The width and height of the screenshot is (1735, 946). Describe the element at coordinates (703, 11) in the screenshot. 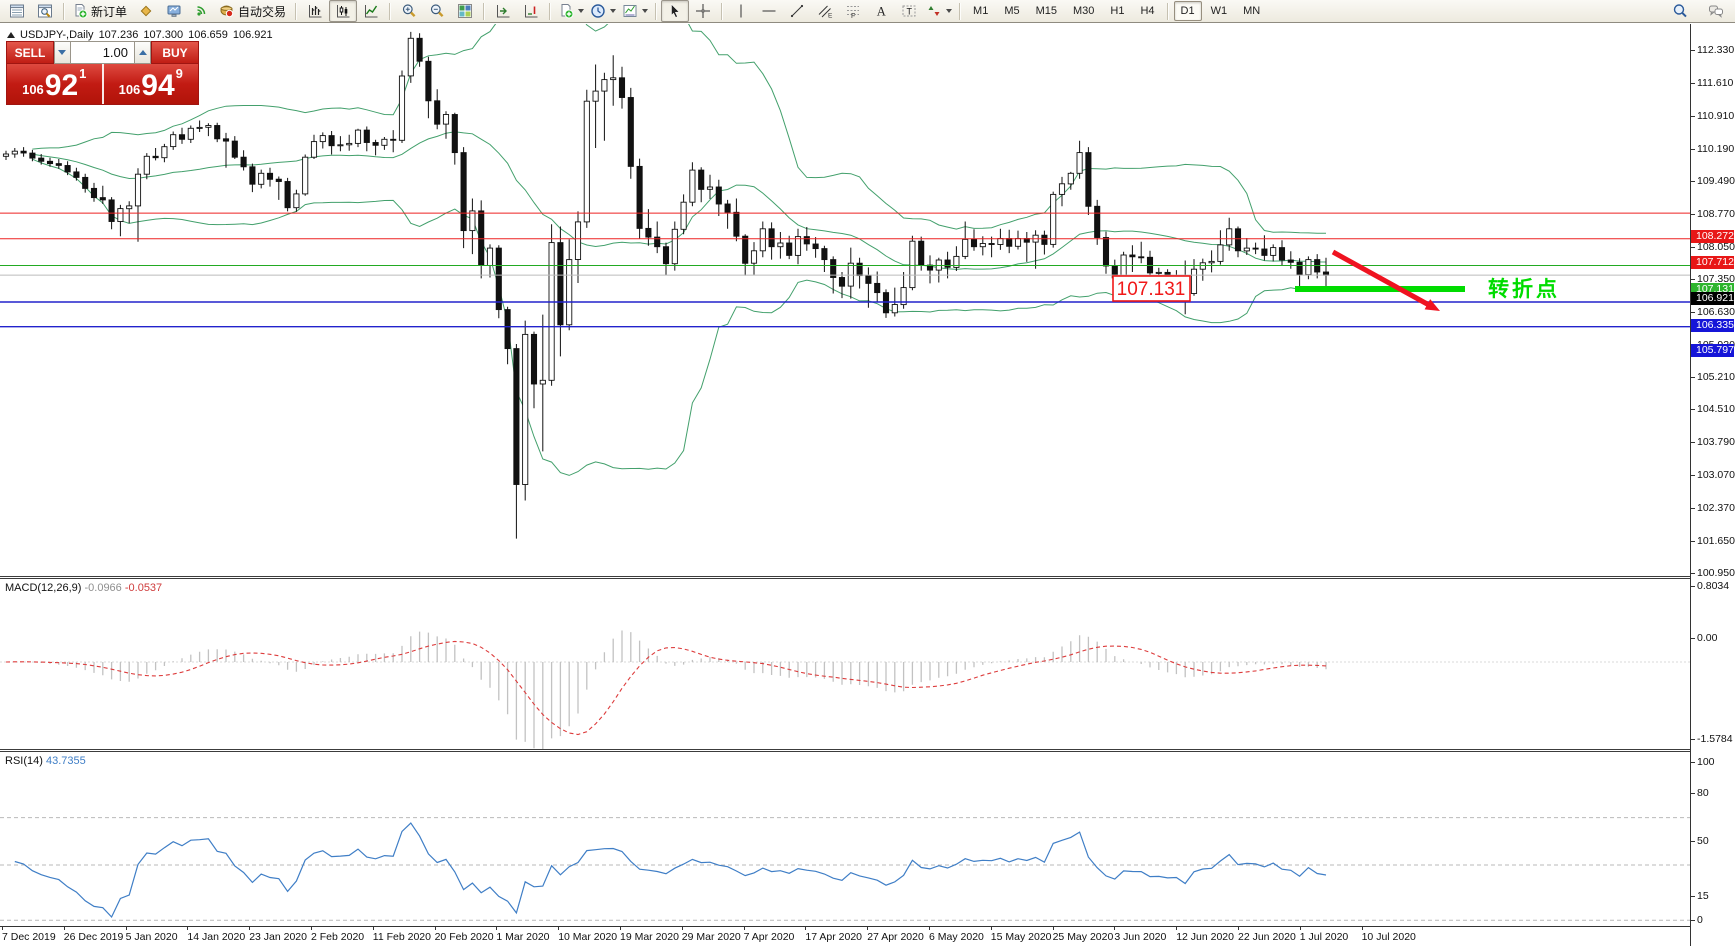

I see `toolbar-crosshair-button` at that location.